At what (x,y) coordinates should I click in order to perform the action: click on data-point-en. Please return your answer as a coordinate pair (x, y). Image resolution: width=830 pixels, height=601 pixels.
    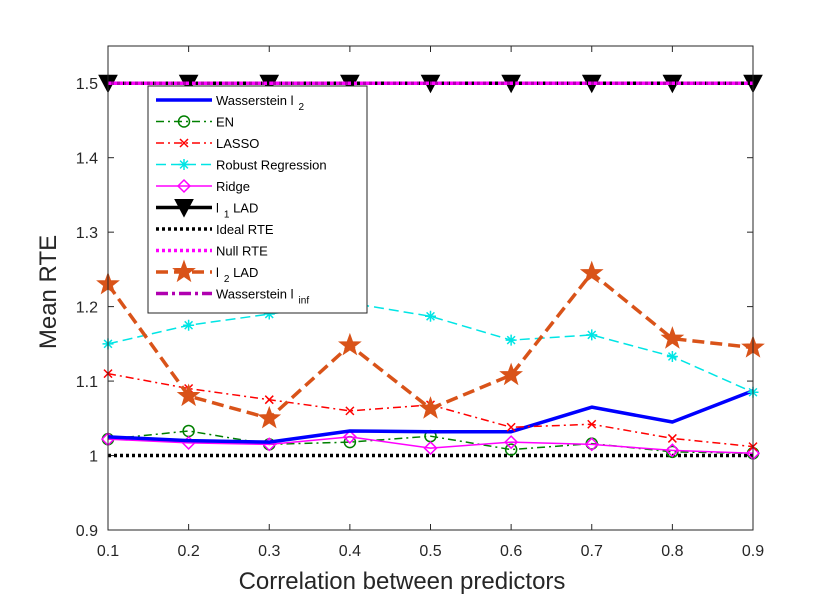
    Looking at the image, I should click on (511, 449).